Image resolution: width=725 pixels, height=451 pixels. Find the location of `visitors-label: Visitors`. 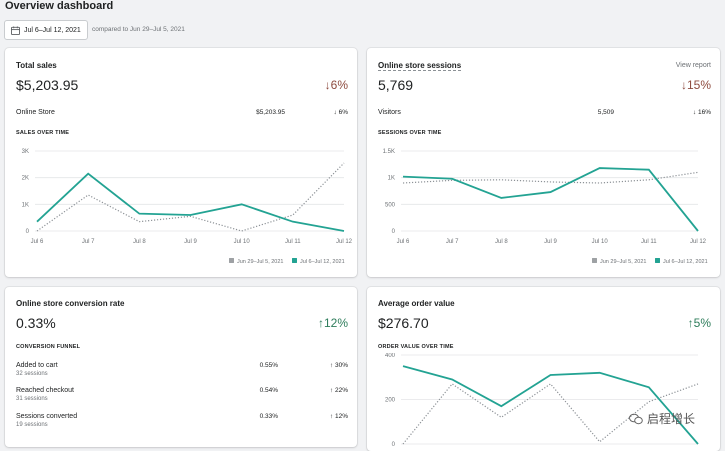

visitors-label: Visitors is located at coordinates (389, 112).